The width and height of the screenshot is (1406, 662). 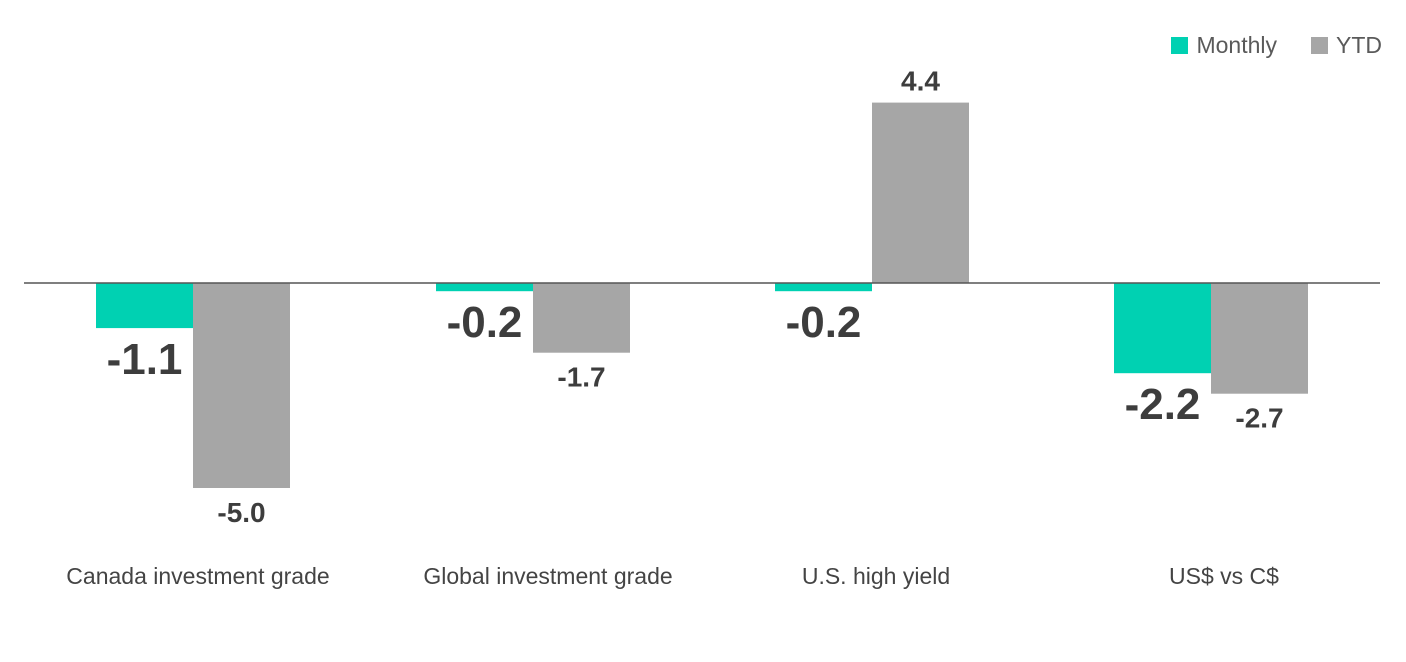 I want to click on legend-label-ytd: YTD, so click(x=1359, y=45).